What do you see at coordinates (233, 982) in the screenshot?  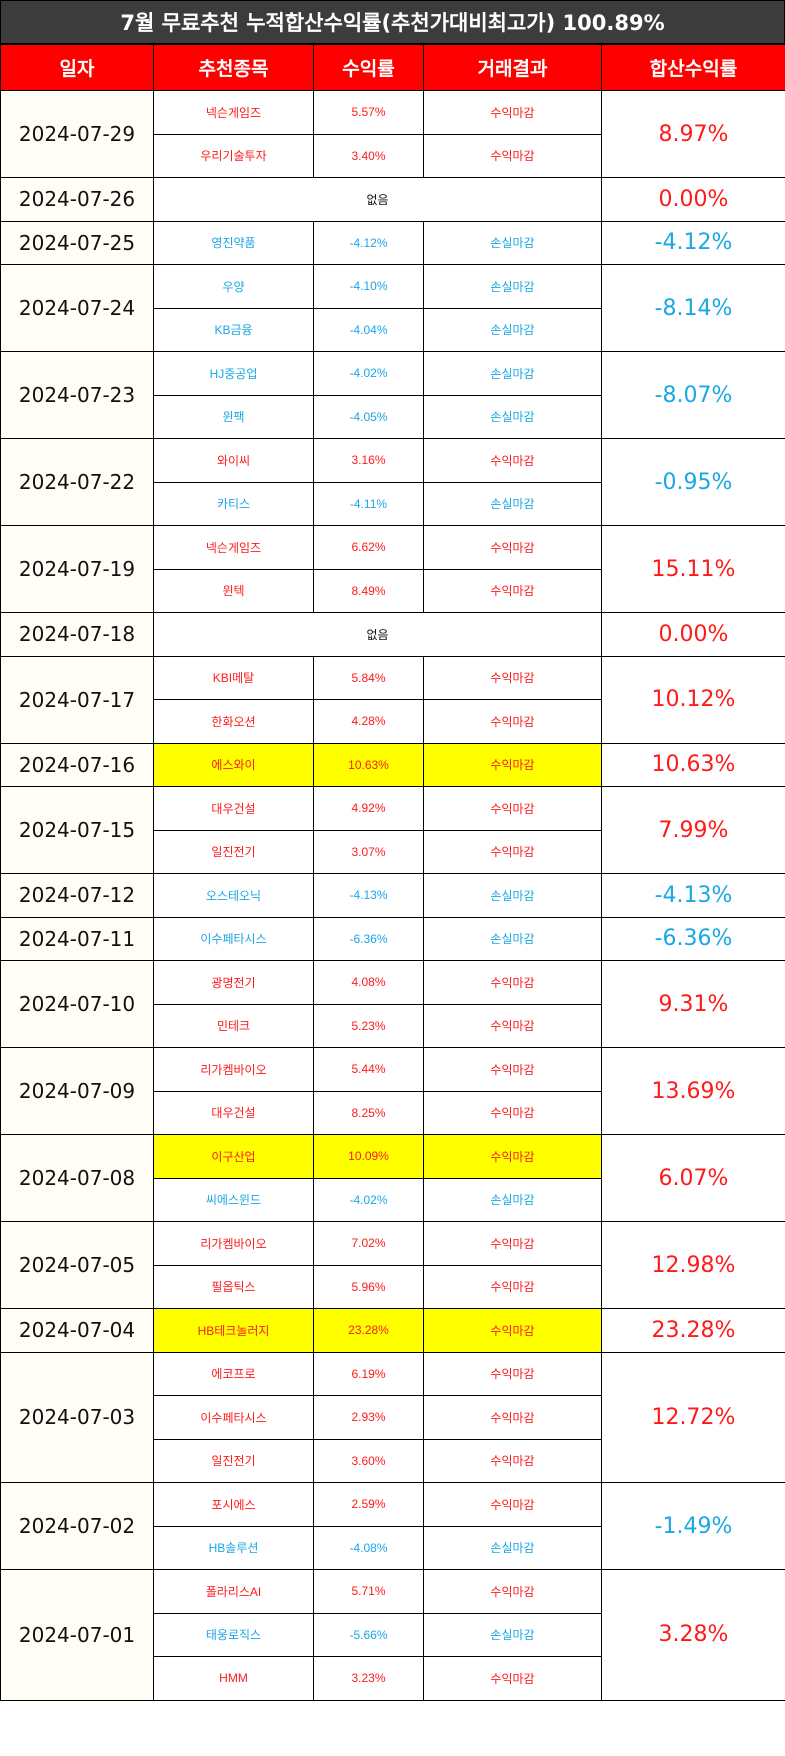 I see `stock-name-cell: 광명전기` at bounding box center [233, 982].